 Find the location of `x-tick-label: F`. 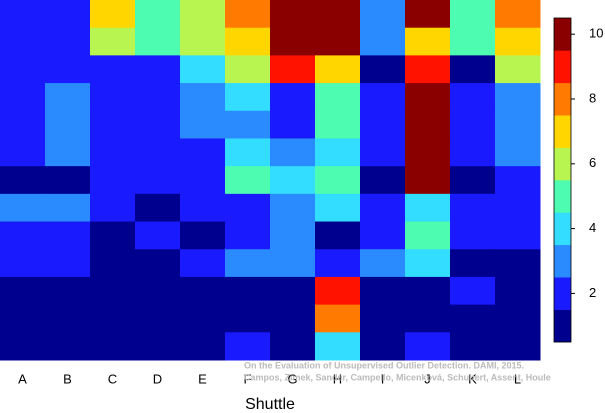

x-tick-label: F is located at coordinates (248, 378).